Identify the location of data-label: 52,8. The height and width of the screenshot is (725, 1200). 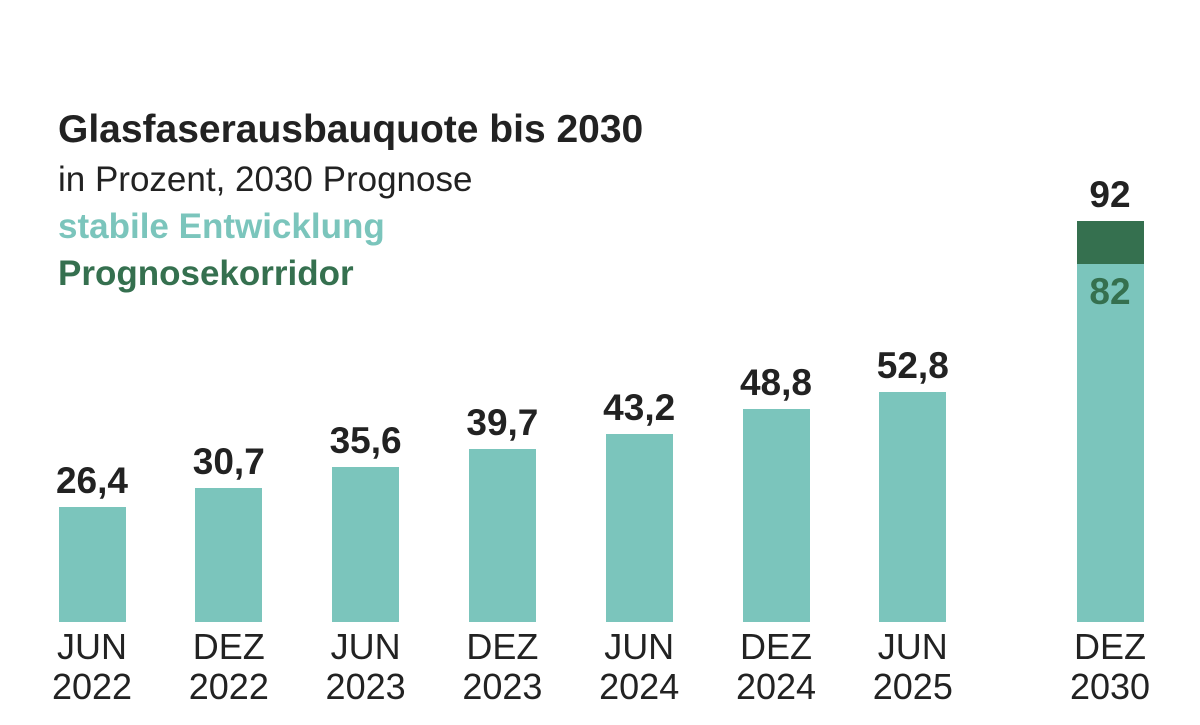
(912, 365).